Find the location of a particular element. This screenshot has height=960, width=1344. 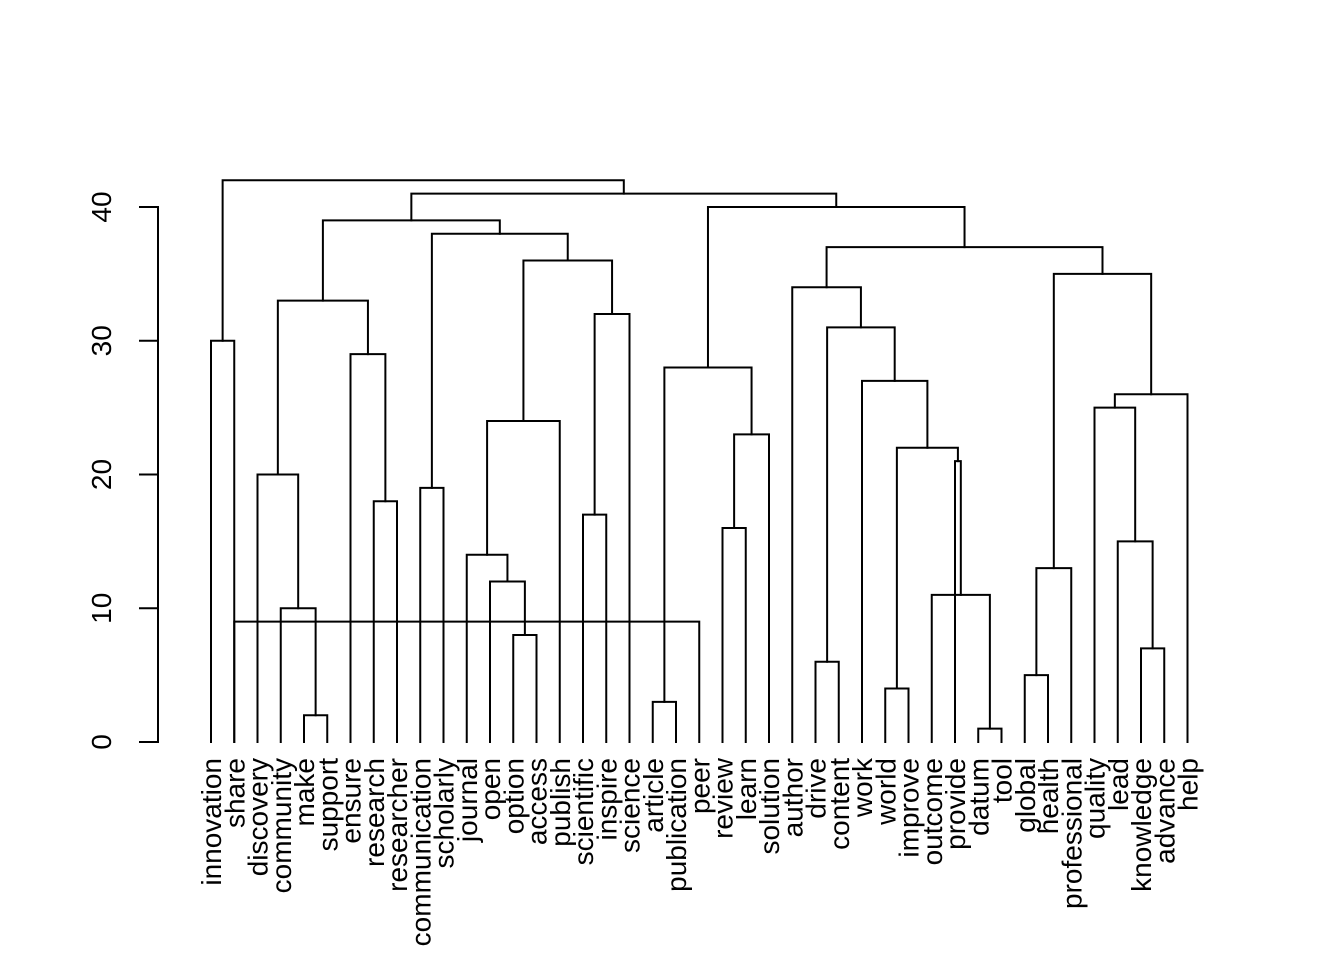

merge-branch-AC is located at coordinates (368, 548).